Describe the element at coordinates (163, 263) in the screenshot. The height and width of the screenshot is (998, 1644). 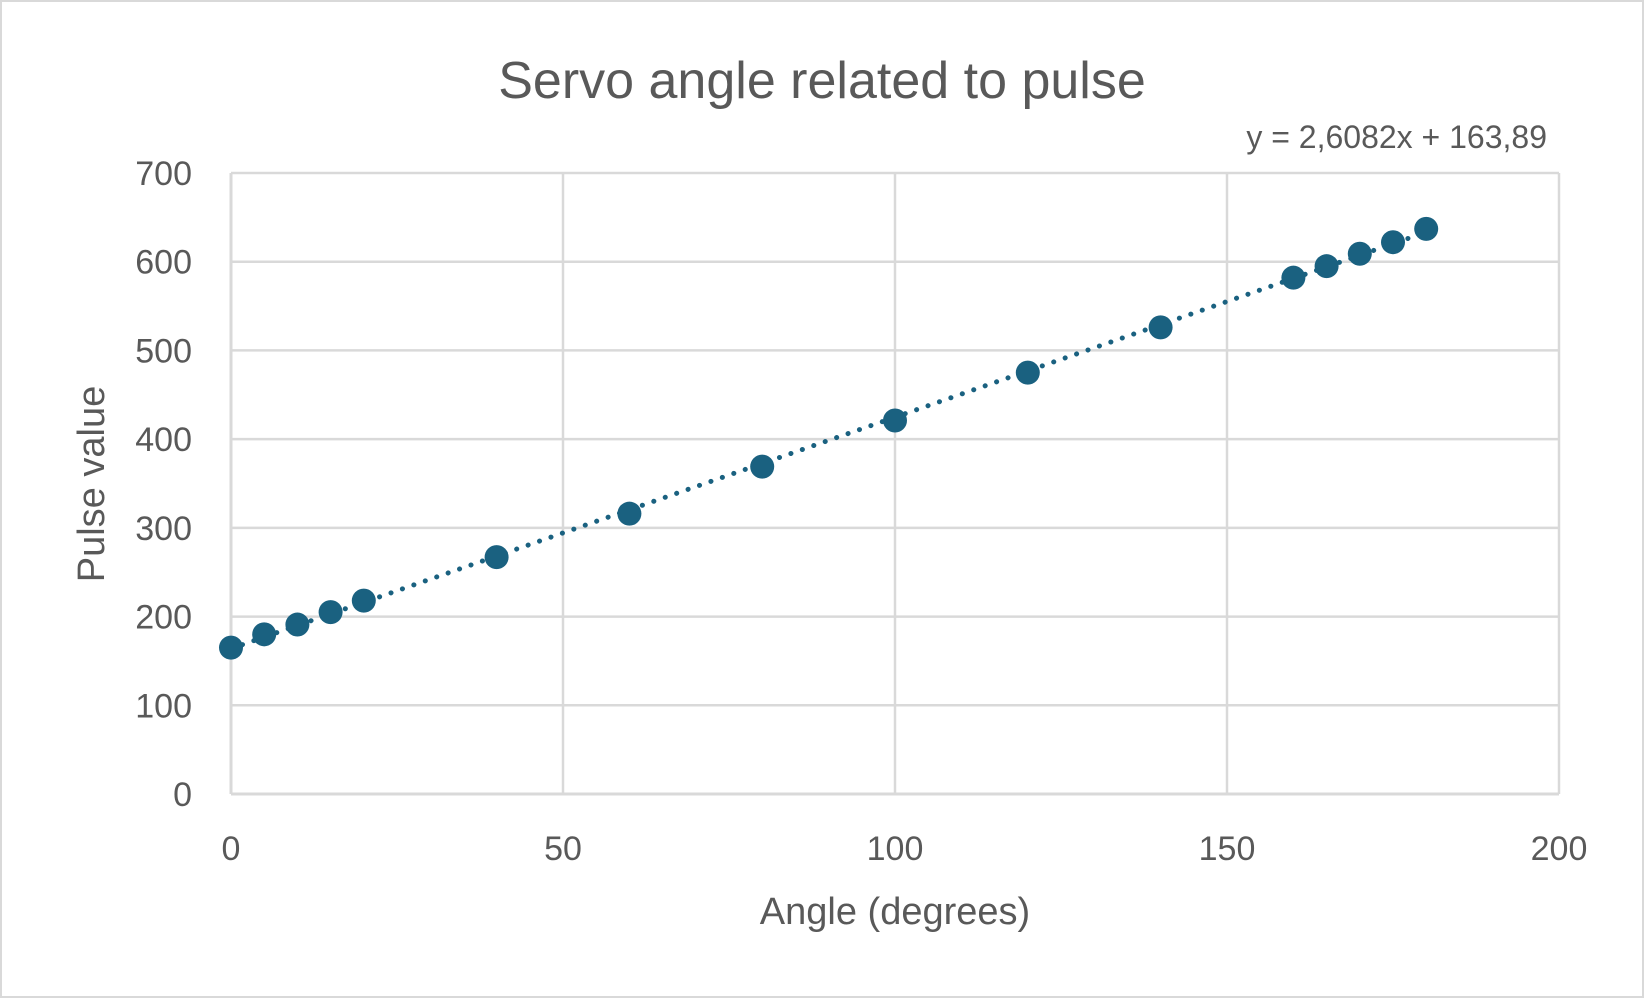
I see `y-tick-label-600: 600` at that location.